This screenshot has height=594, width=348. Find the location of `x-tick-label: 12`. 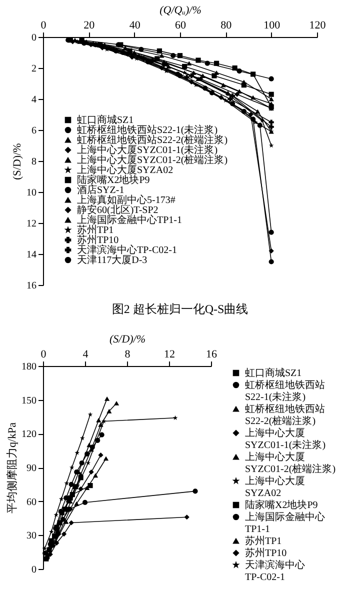

x-tick-label: 12 is located at coordinates (169, 354).